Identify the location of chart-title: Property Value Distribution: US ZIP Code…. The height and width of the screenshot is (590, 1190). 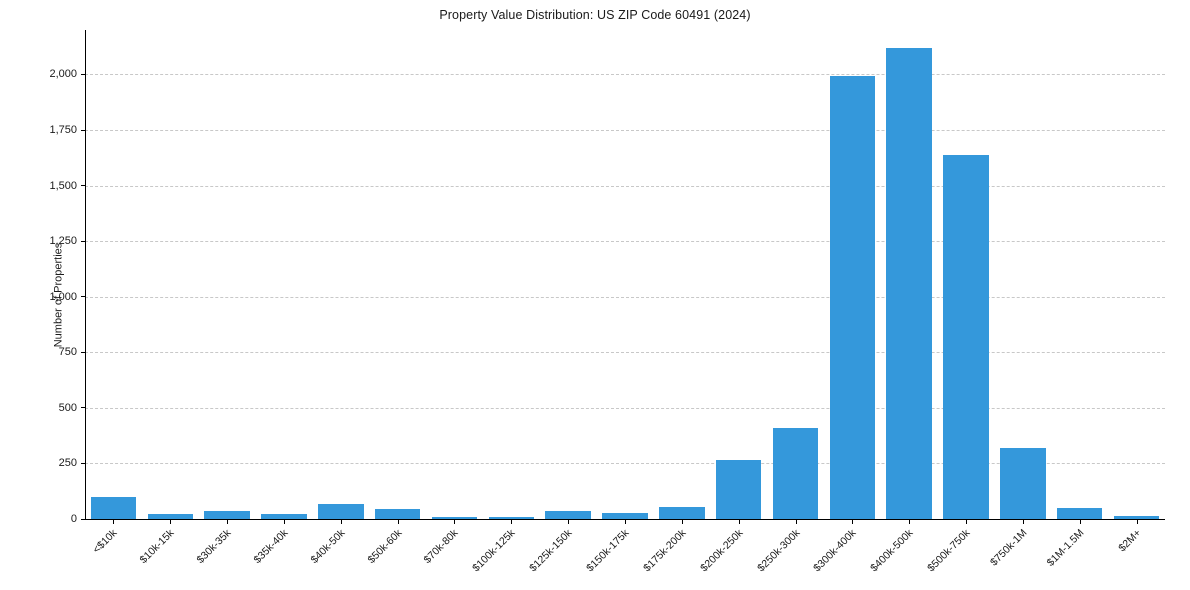
(595, 15).